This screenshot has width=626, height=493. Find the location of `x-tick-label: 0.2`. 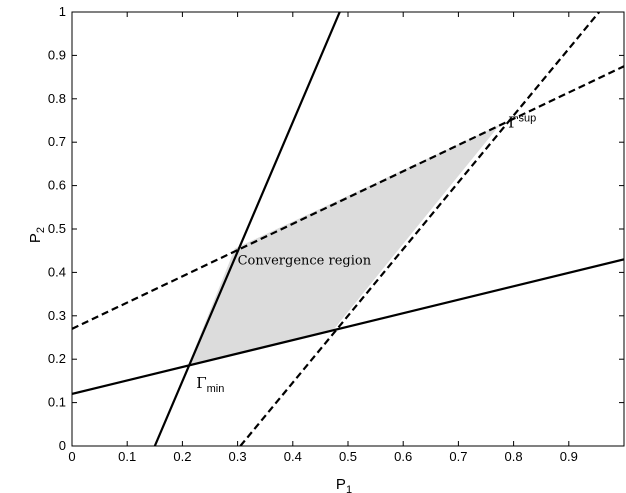

x-tick-label: 0.2 is located at coordinates (182, 456).